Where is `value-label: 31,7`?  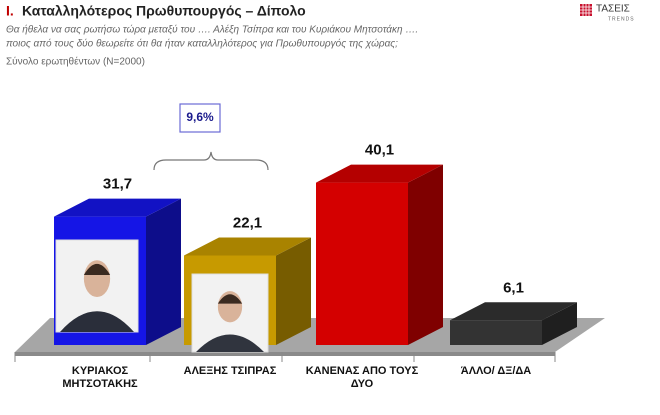
value-label: 31,7 is located at coordinates (117, 184).